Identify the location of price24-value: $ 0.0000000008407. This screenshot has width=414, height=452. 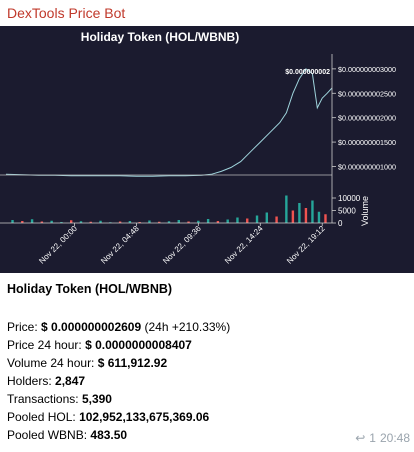
(138, 345).